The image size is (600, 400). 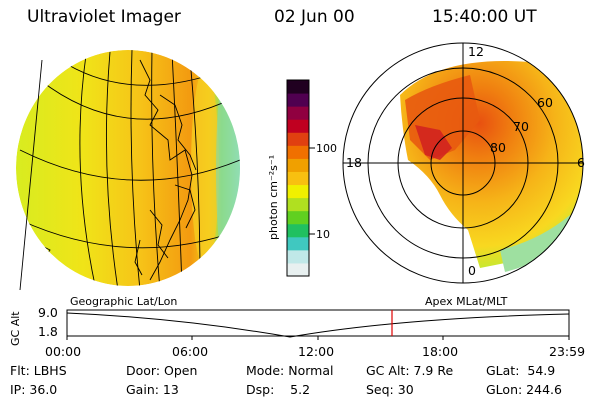 What do you see at coordinates (290, 370) in the screenshot?
I see `status-mode: Mode: Normal` at bounding box center [290, 370].